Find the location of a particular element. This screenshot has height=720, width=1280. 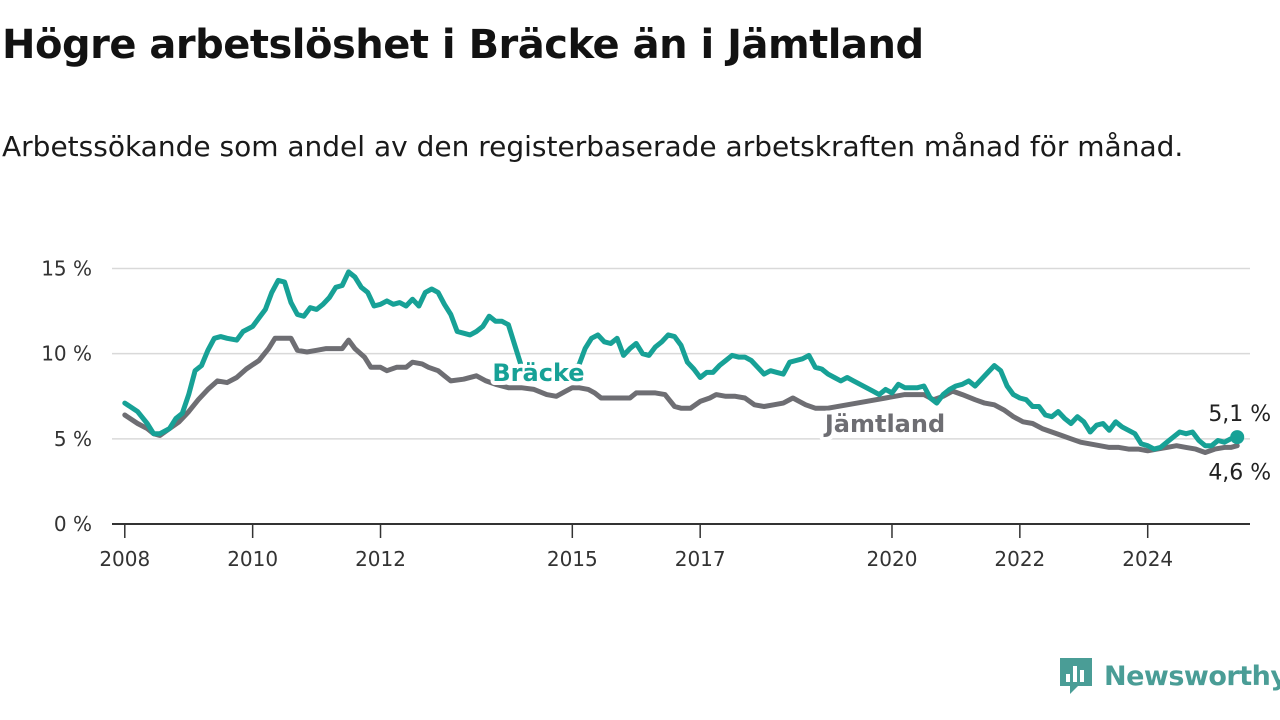

x-tick-label: 2020 is located at coordinates (892, 559).